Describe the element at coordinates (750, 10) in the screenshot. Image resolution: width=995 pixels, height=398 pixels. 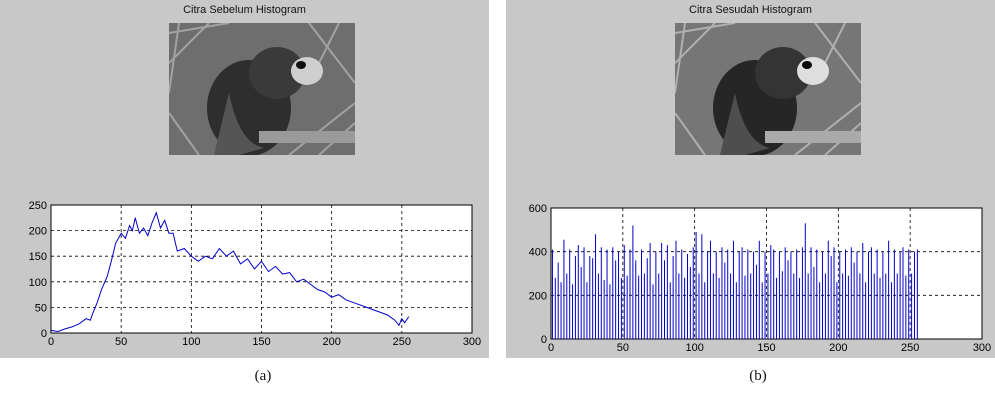
I see `panel-title: Citra Sesudah Histogram` at that location.